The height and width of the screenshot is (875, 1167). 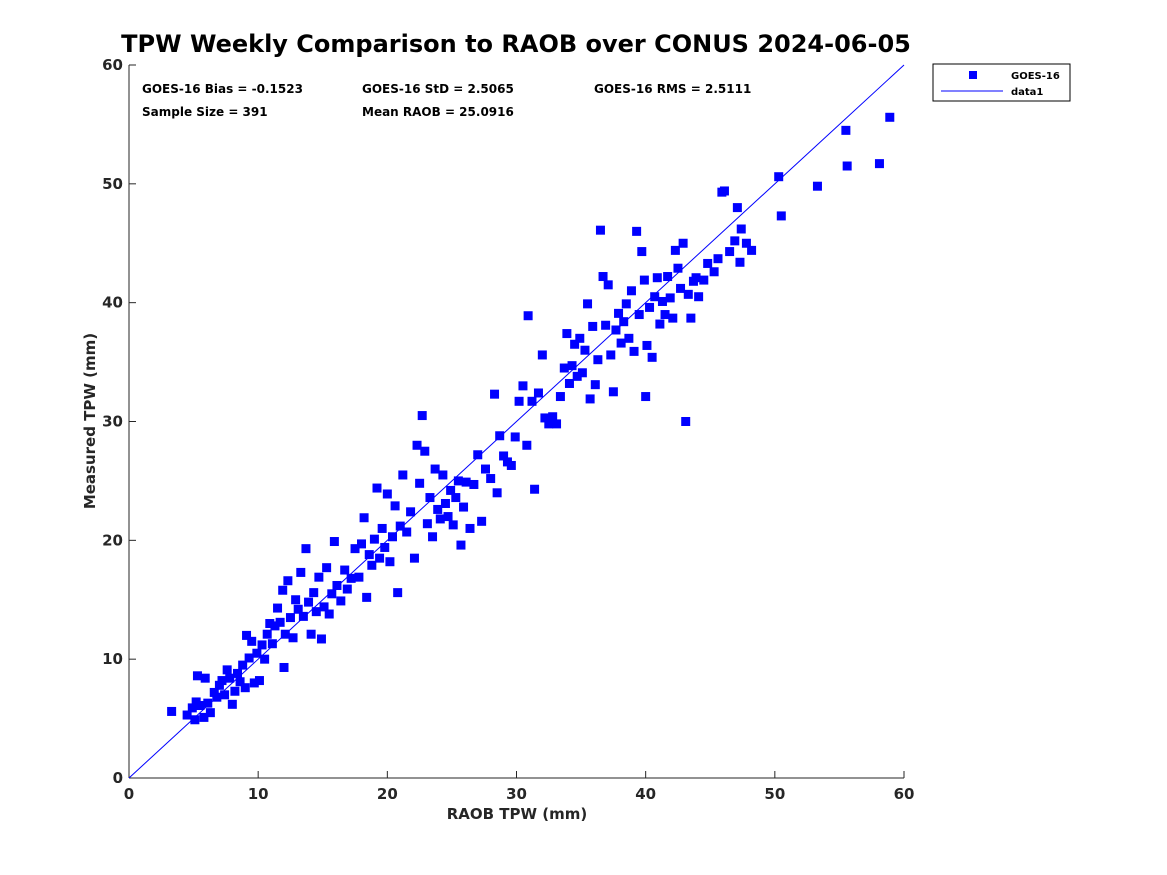 What do you see at coordinates (438, 112) in the screenshot?
I see `stat-mean-raob: Mean RAOB = 25.0916` at bounding box center [438, 112].